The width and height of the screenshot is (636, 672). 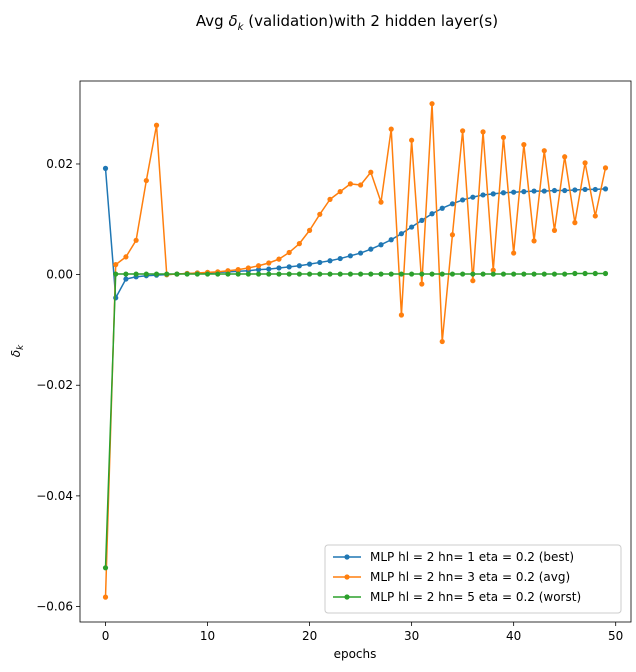 What do you see at coordinates (106, 636) in the screenshot?
I see `x-tick-label: 0` at bounding box center [106, 636].